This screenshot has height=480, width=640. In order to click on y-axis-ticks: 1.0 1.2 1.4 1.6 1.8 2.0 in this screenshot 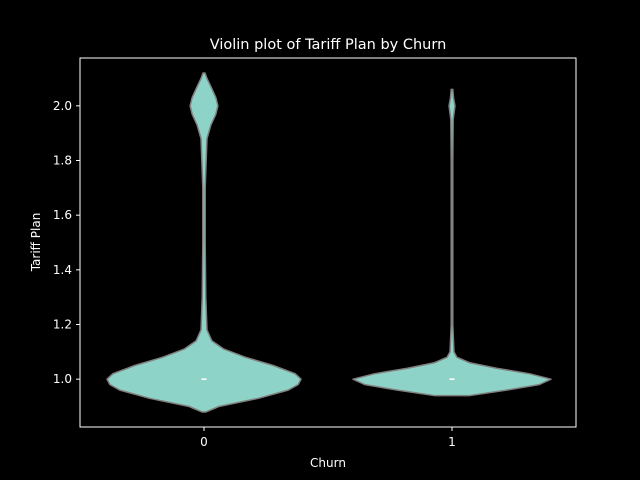, I will do `click(66, 242)`.